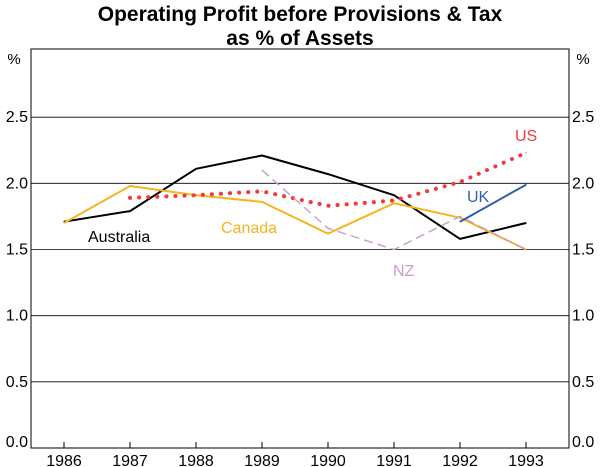  I want to click on x-tick-label-2: 1988, so click(196, 460).